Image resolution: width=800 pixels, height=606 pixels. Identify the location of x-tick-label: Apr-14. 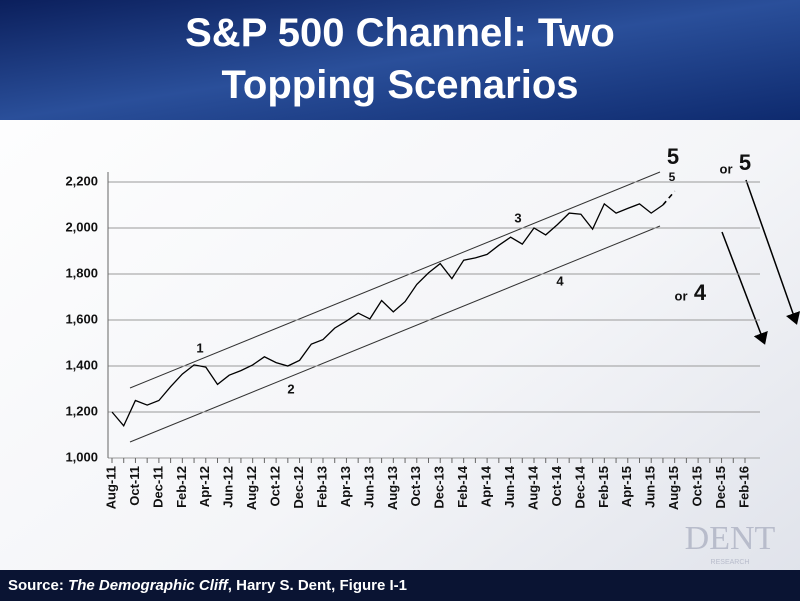
(486, 486).